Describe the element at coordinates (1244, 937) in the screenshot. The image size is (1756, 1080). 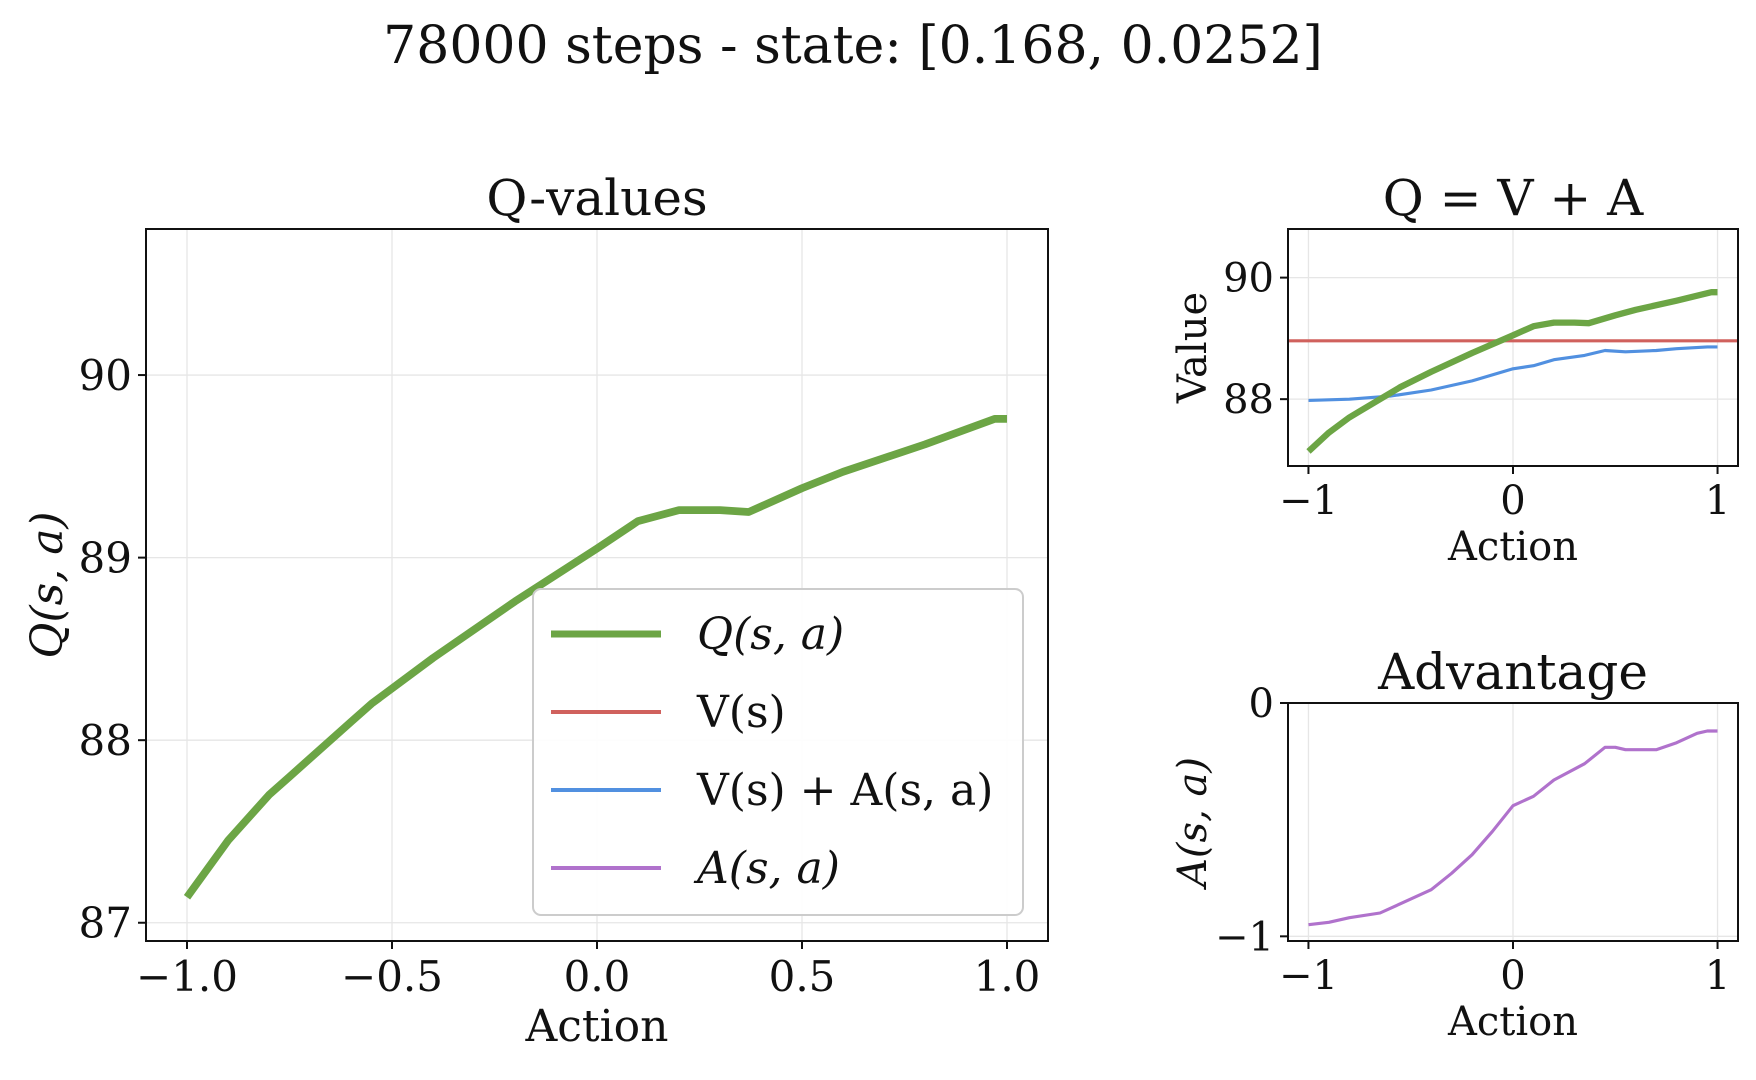
I see `y-tick-label: −1` at that location.